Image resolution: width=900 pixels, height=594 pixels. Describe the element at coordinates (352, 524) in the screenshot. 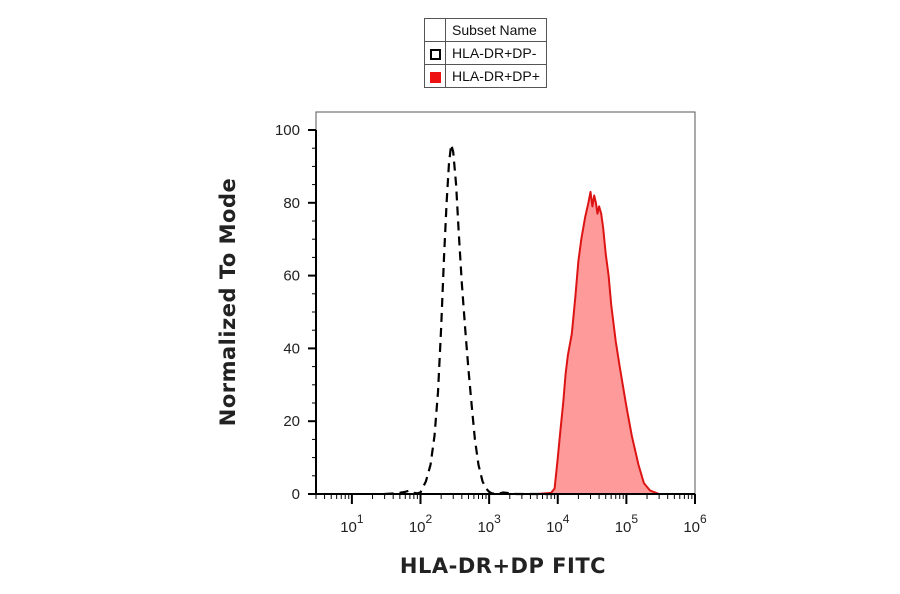

I see `x-tick-label: 10¹` at that location.